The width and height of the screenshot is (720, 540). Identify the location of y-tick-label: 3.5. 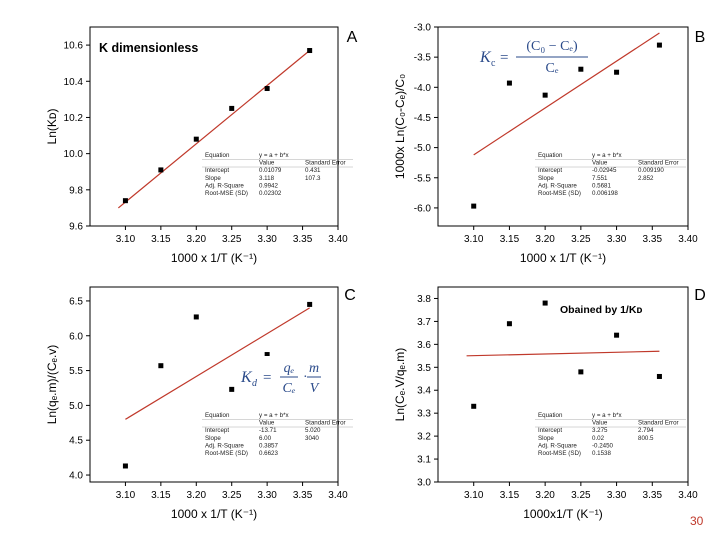
(424, 368).